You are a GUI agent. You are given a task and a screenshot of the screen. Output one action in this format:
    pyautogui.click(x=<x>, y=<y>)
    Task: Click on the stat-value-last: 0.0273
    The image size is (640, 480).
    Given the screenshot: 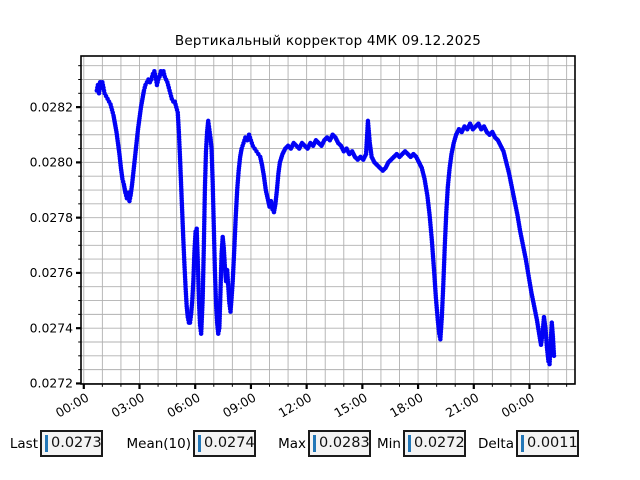 What is the action you would take?
    pyautogui.click(x=76, y=443)
    